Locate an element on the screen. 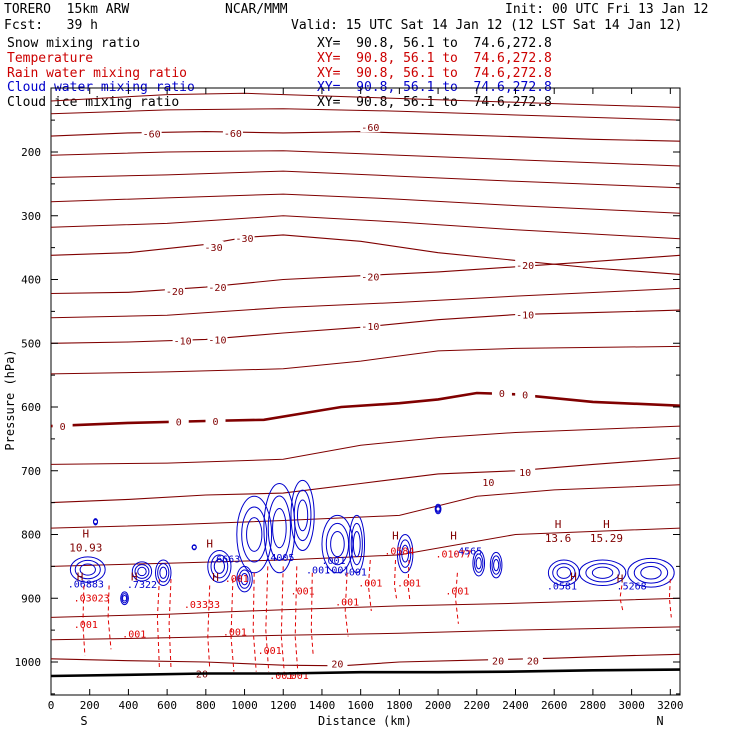  cloud-water-label: .6663 is located at coordinates (225, 560).